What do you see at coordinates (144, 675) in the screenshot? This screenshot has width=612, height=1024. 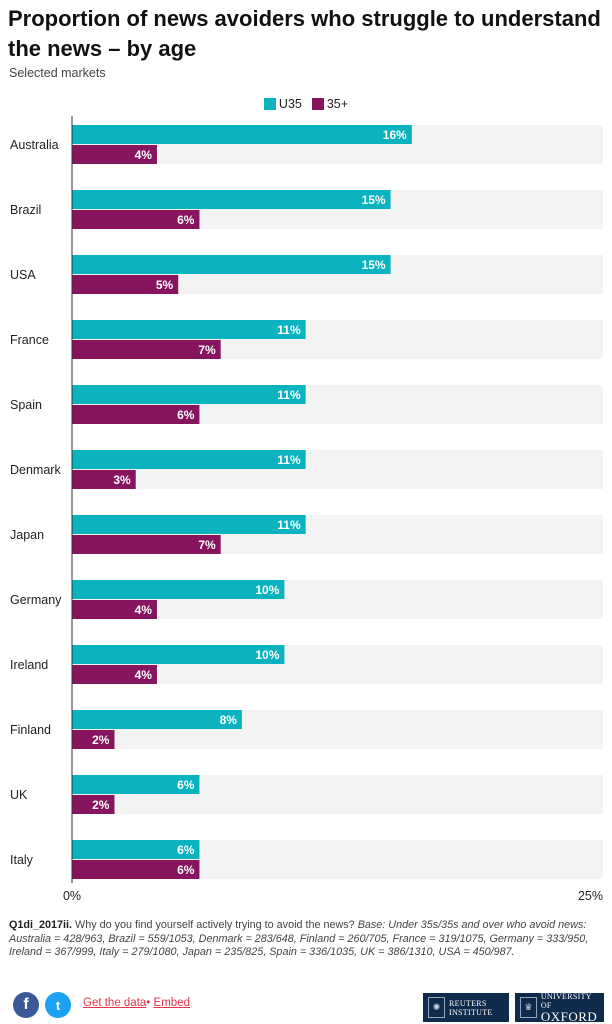 I see `data-label-35-ireland: 4%` at bounding box center [144, 675].